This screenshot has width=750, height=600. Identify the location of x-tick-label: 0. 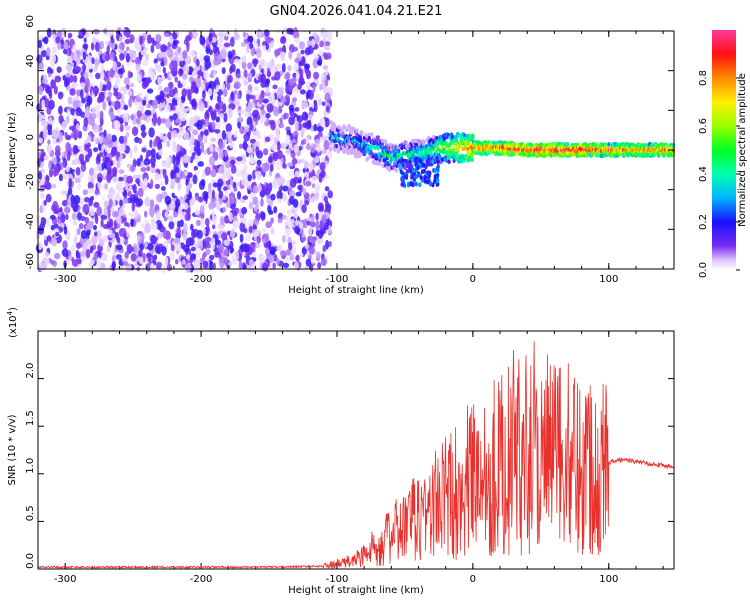
(473, 579).